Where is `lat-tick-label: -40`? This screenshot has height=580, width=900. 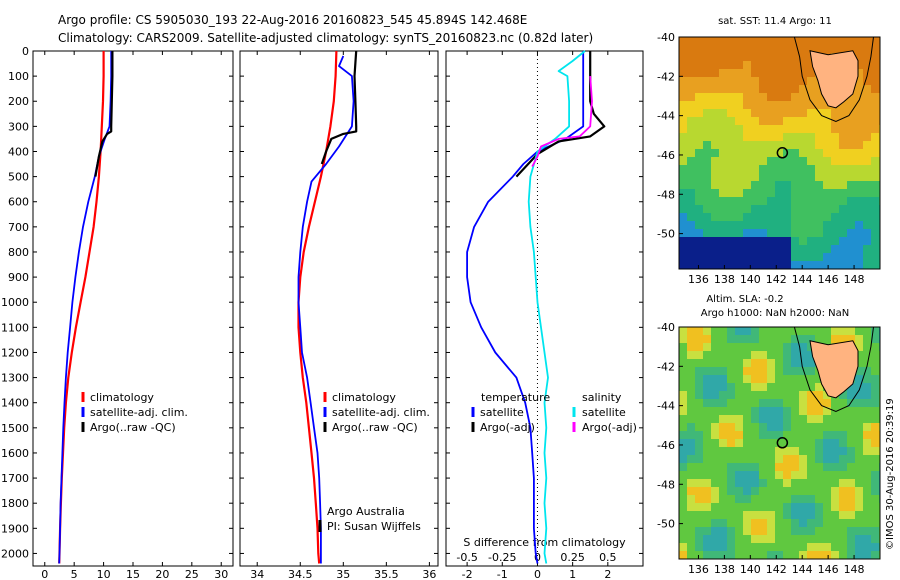 lat-tick-label: -40 is located at coordinates (666, 37).